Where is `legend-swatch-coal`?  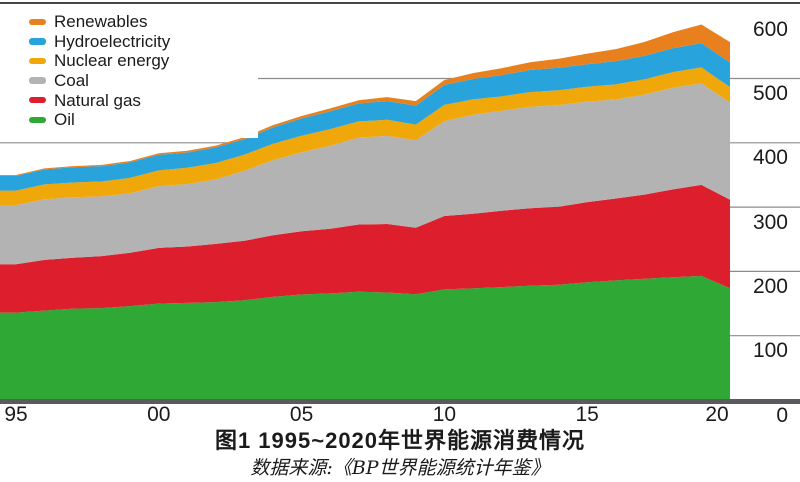
legend-swatch-coal is located at coordinates (37, 80).